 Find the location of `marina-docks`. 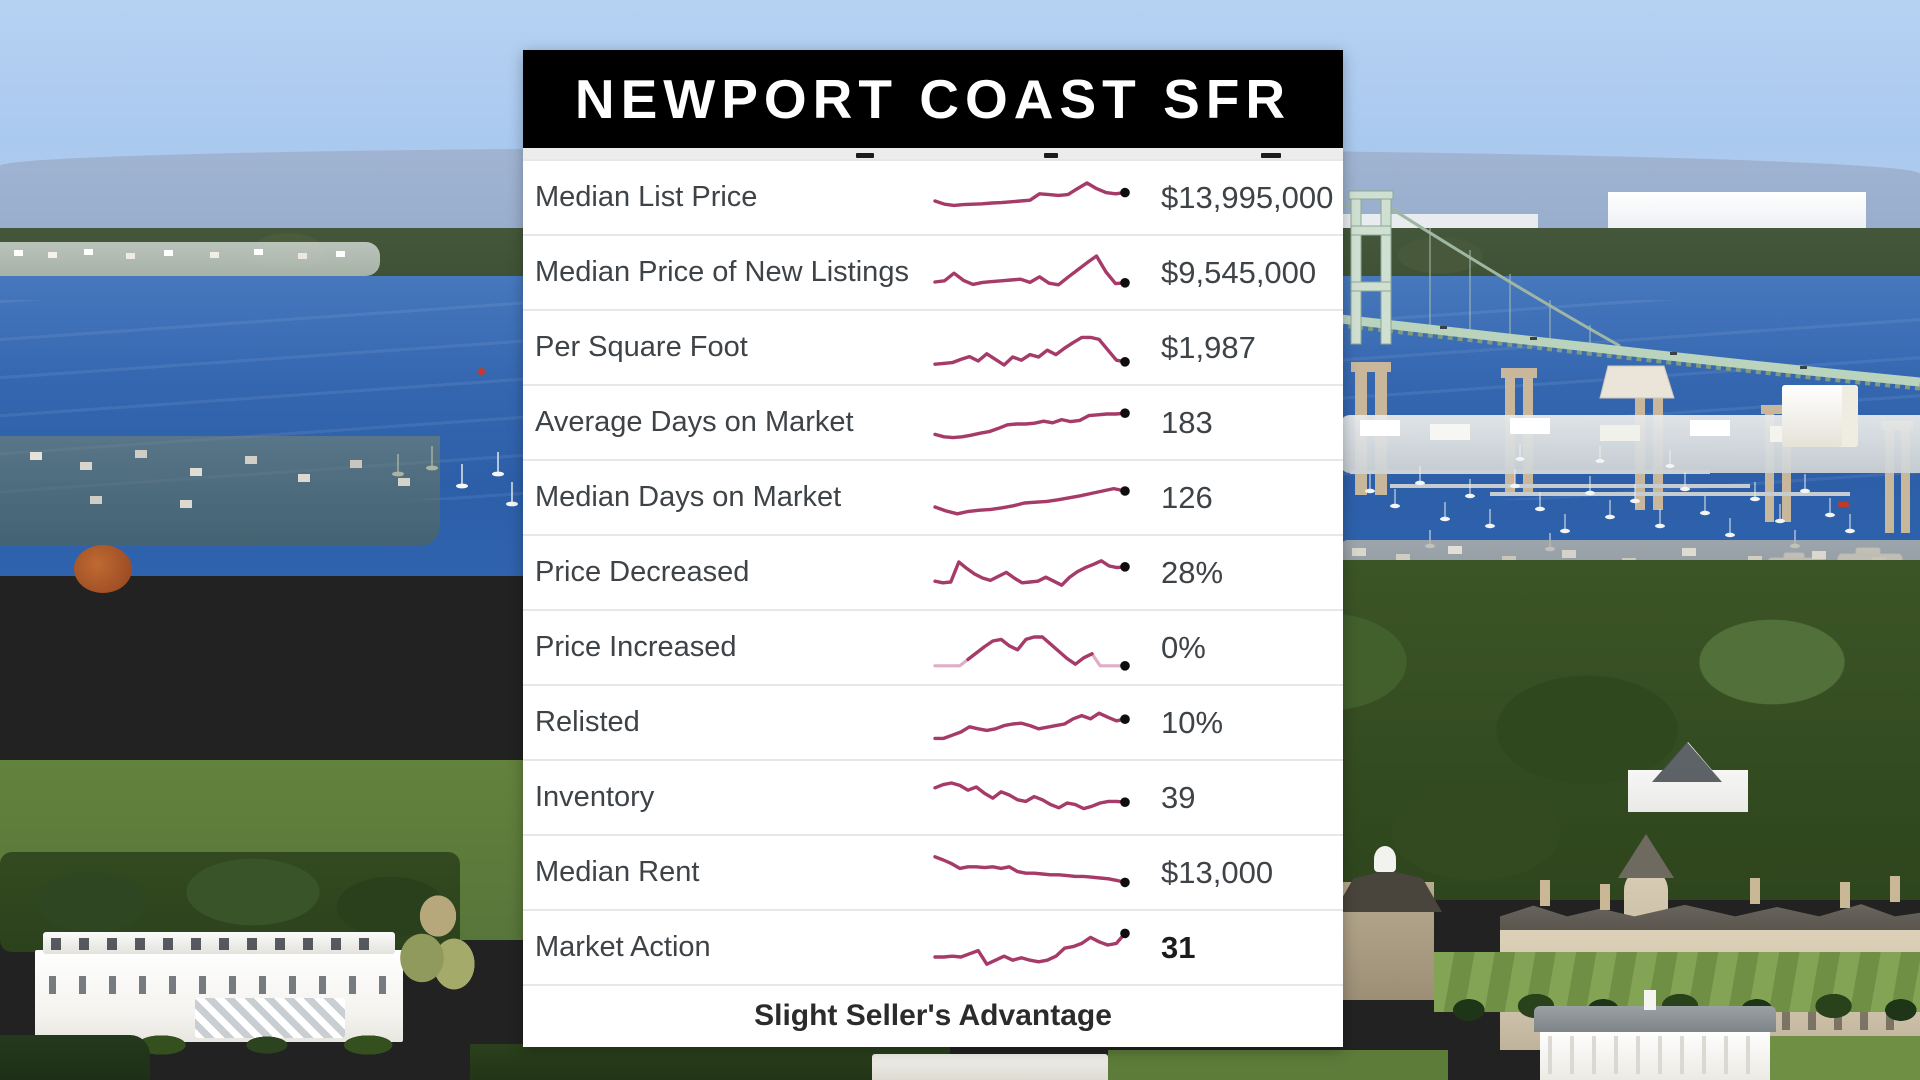

marina-docks is located at coordinates (1530, 472).